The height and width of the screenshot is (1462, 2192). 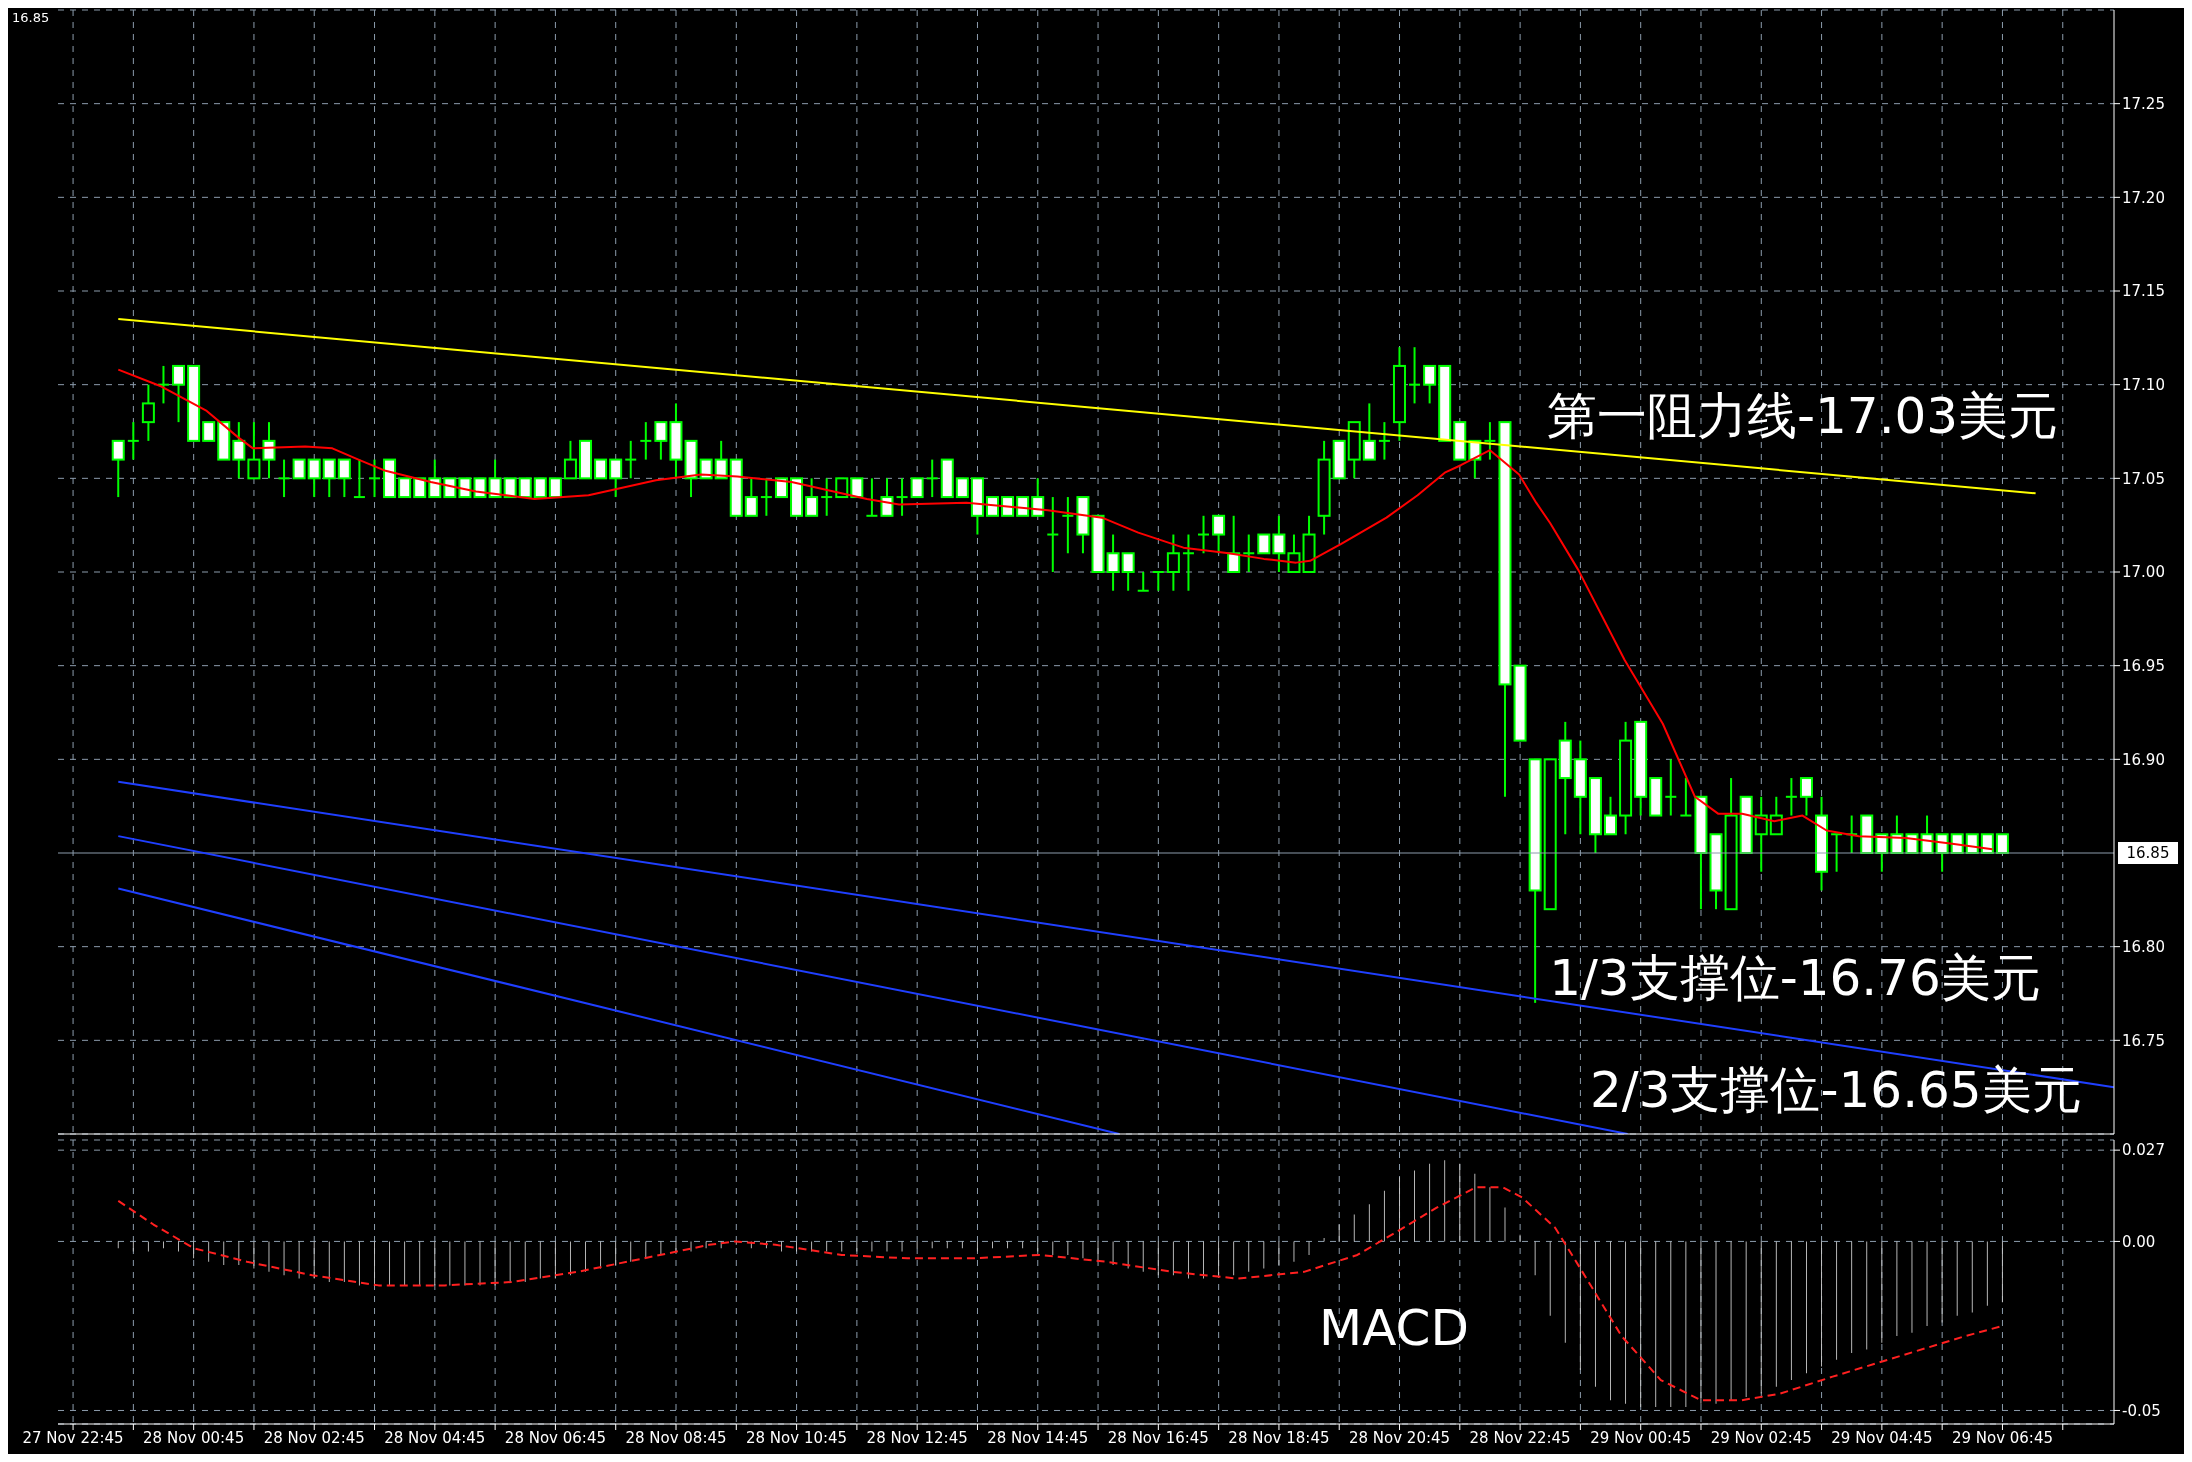 What do you see at coordinates (2139, 1241) in the screenshot?
I see `y-tick-label: 0.00` at bounding box center [2139, 1241].